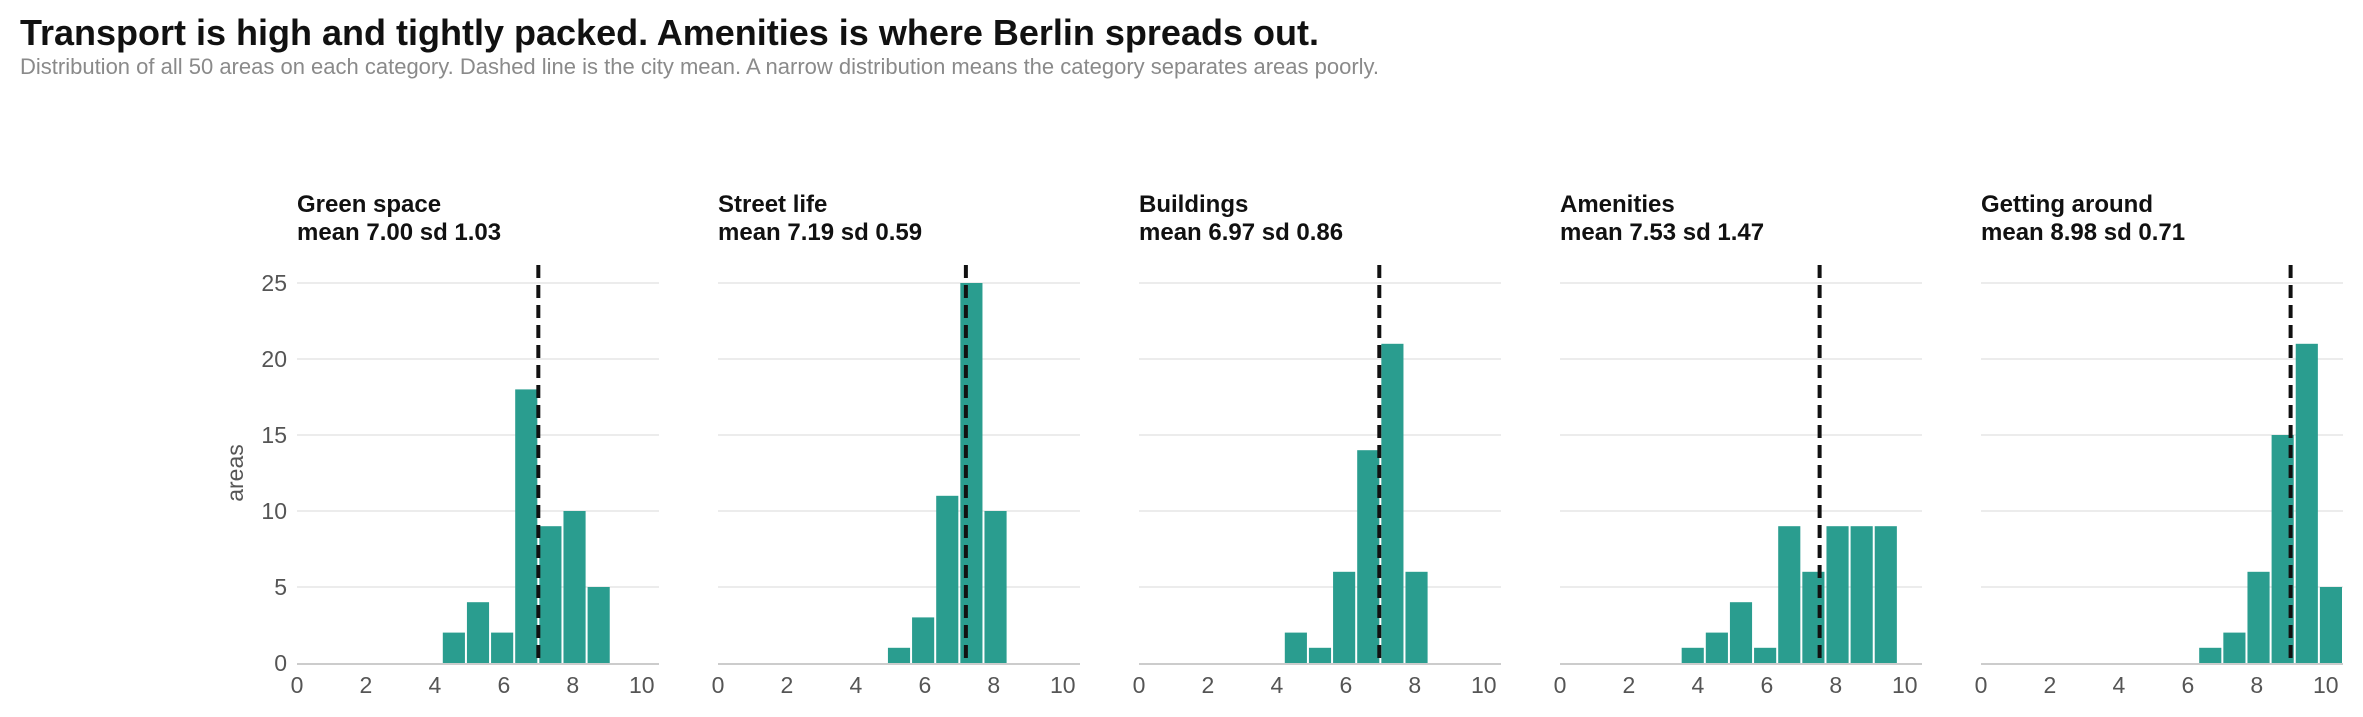 The height and width of the screenshot is (717, 2363). I want to click on panel-title-street-life: Street life, so click(772, 204).